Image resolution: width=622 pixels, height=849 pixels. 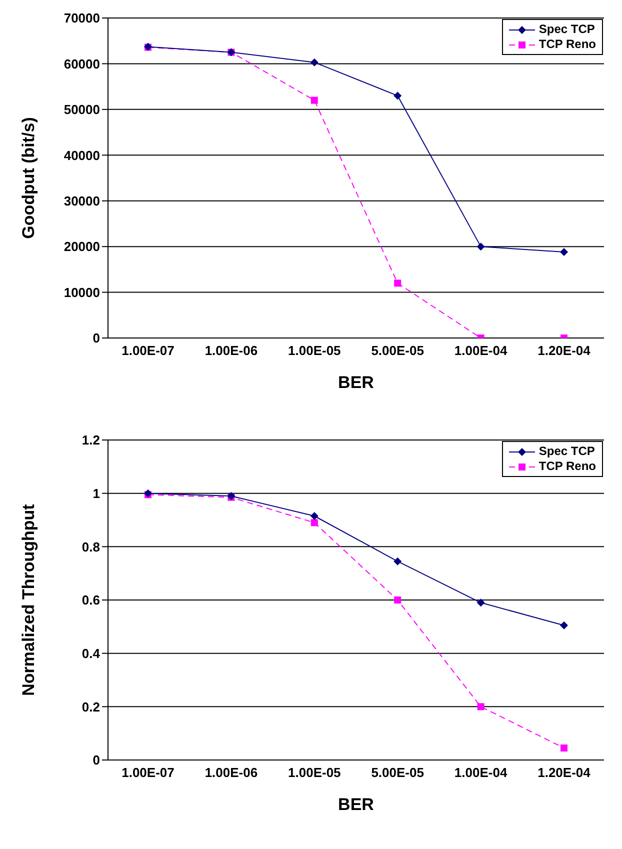 I want to click on y-tick-label: 0.8, so click(x=91, y=546).